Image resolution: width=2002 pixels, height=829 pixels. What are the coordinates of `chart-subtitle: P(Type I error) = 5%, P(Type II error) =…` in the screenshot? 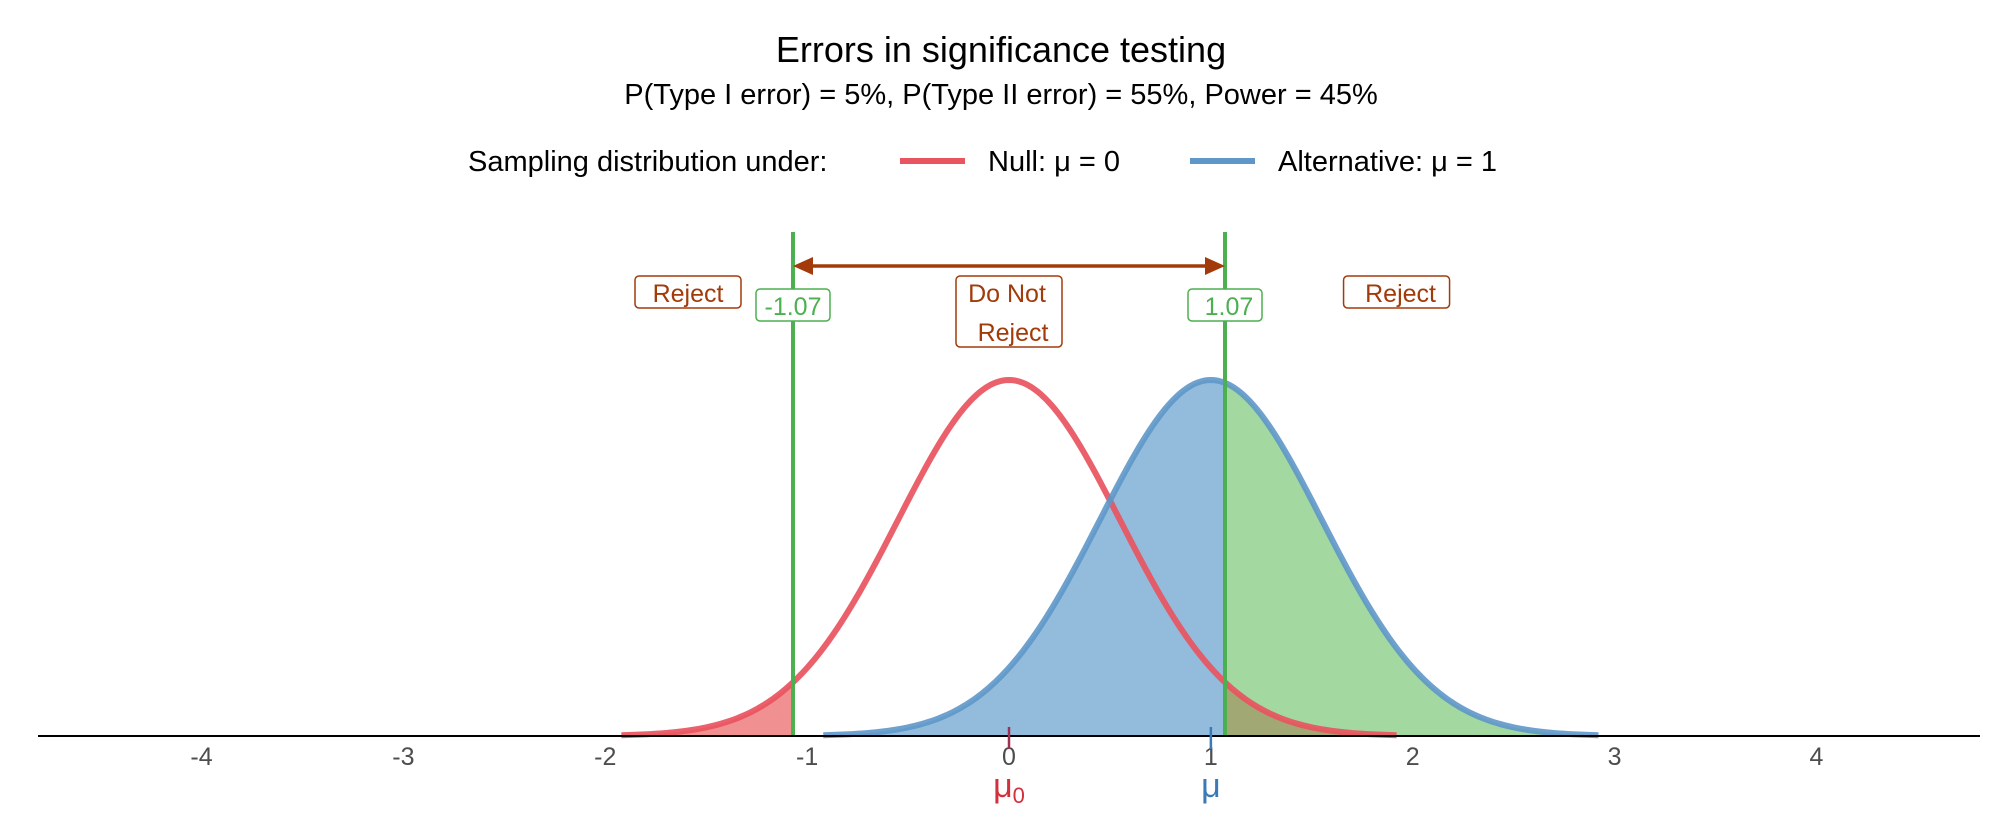 It's located at (1001, 95).